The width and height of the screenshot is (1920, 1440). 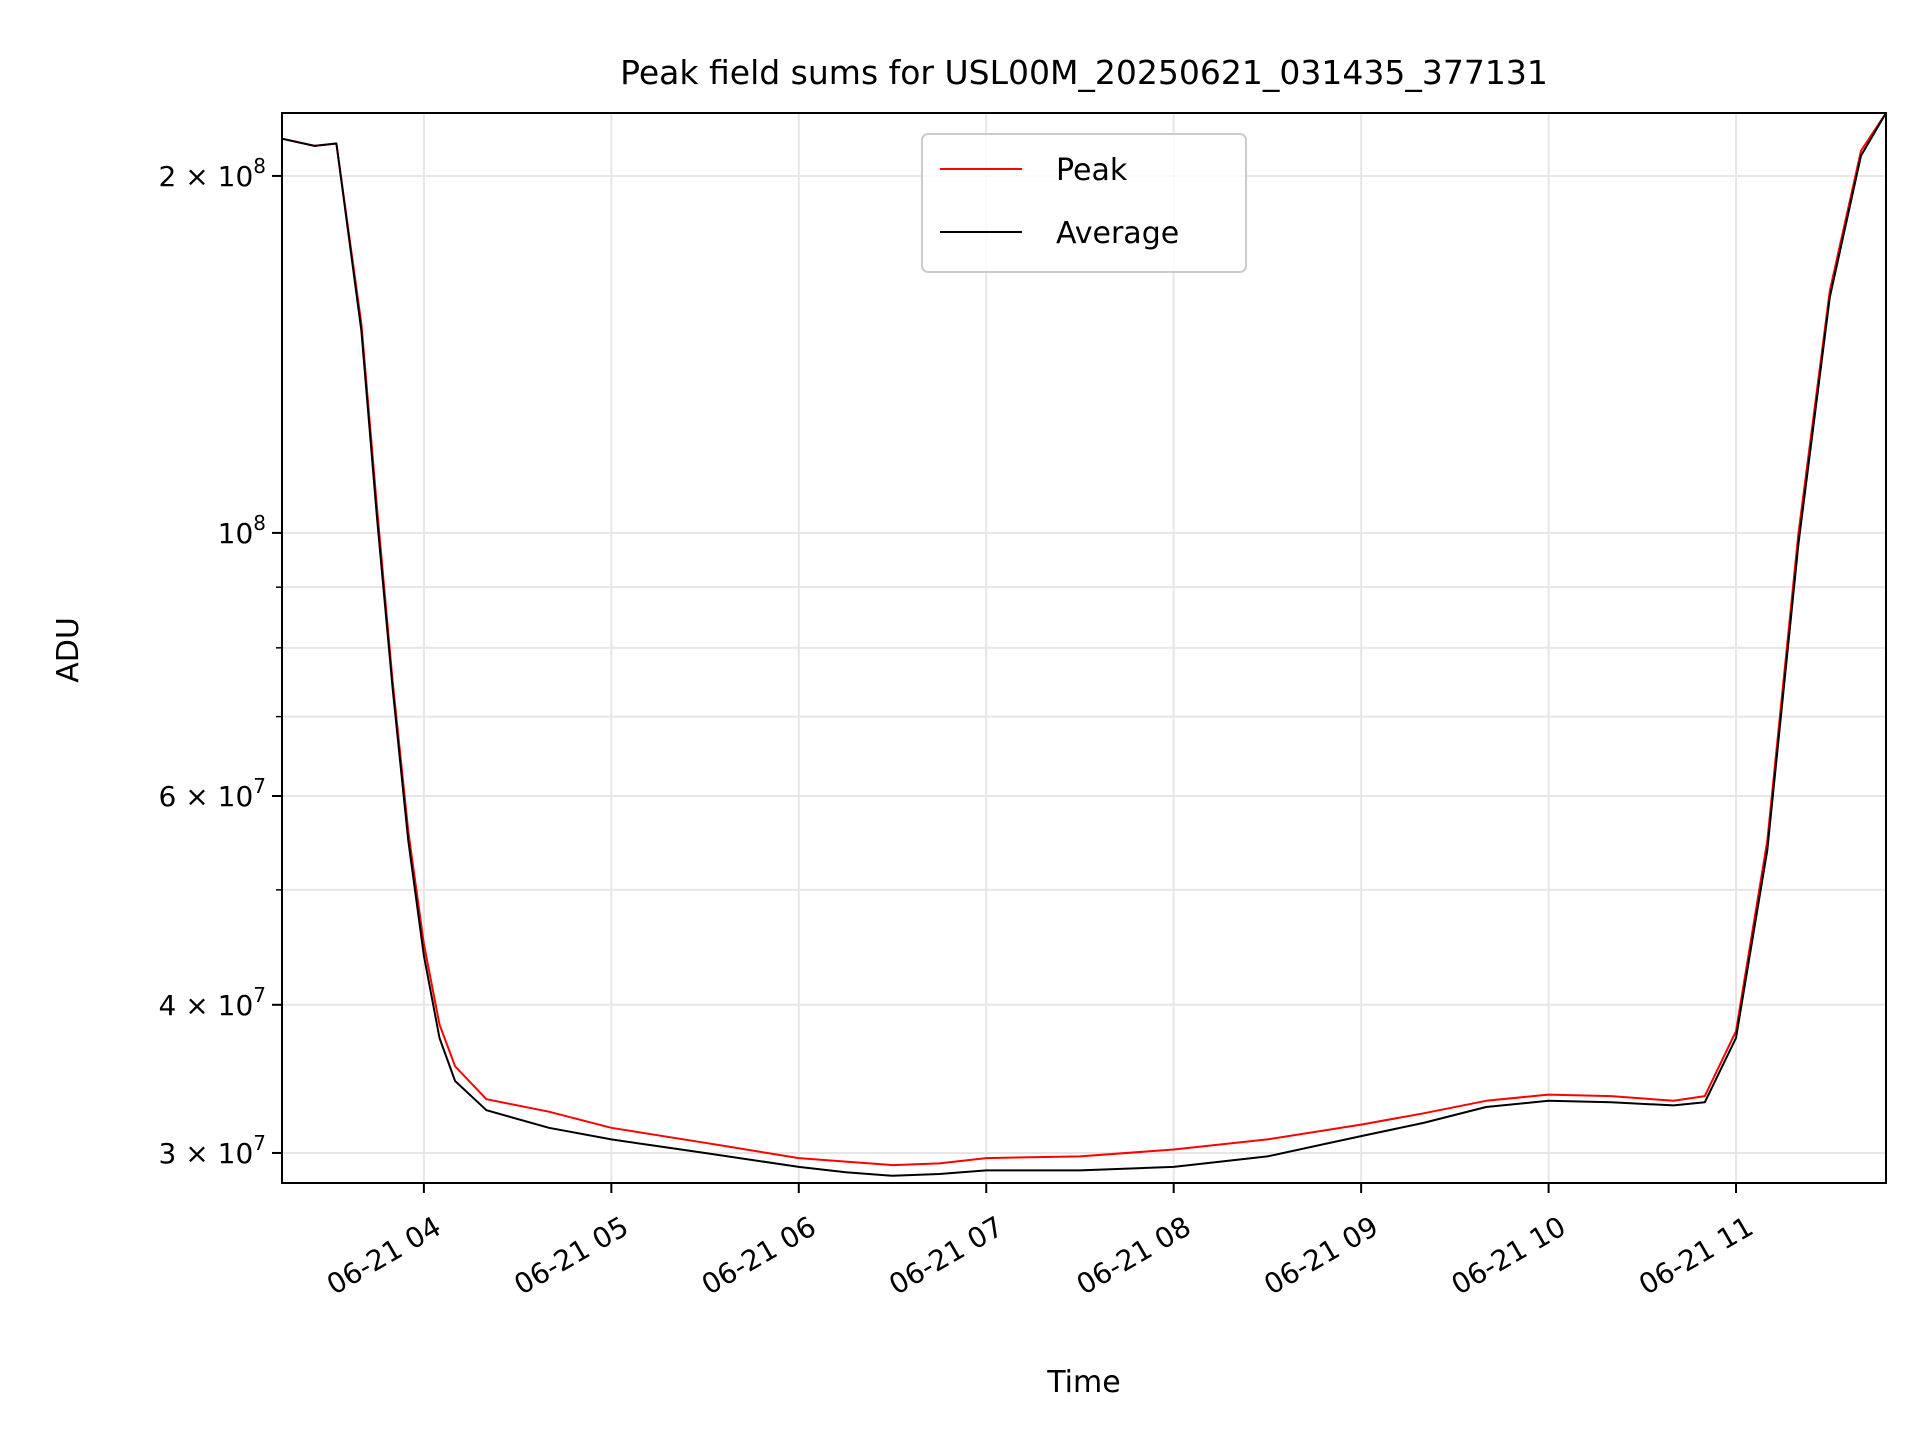 What do you see at coordinates (1083, 1382) in the screenshot?
I see `x-axis-label: Time` at bounding box center [1083, 1382].